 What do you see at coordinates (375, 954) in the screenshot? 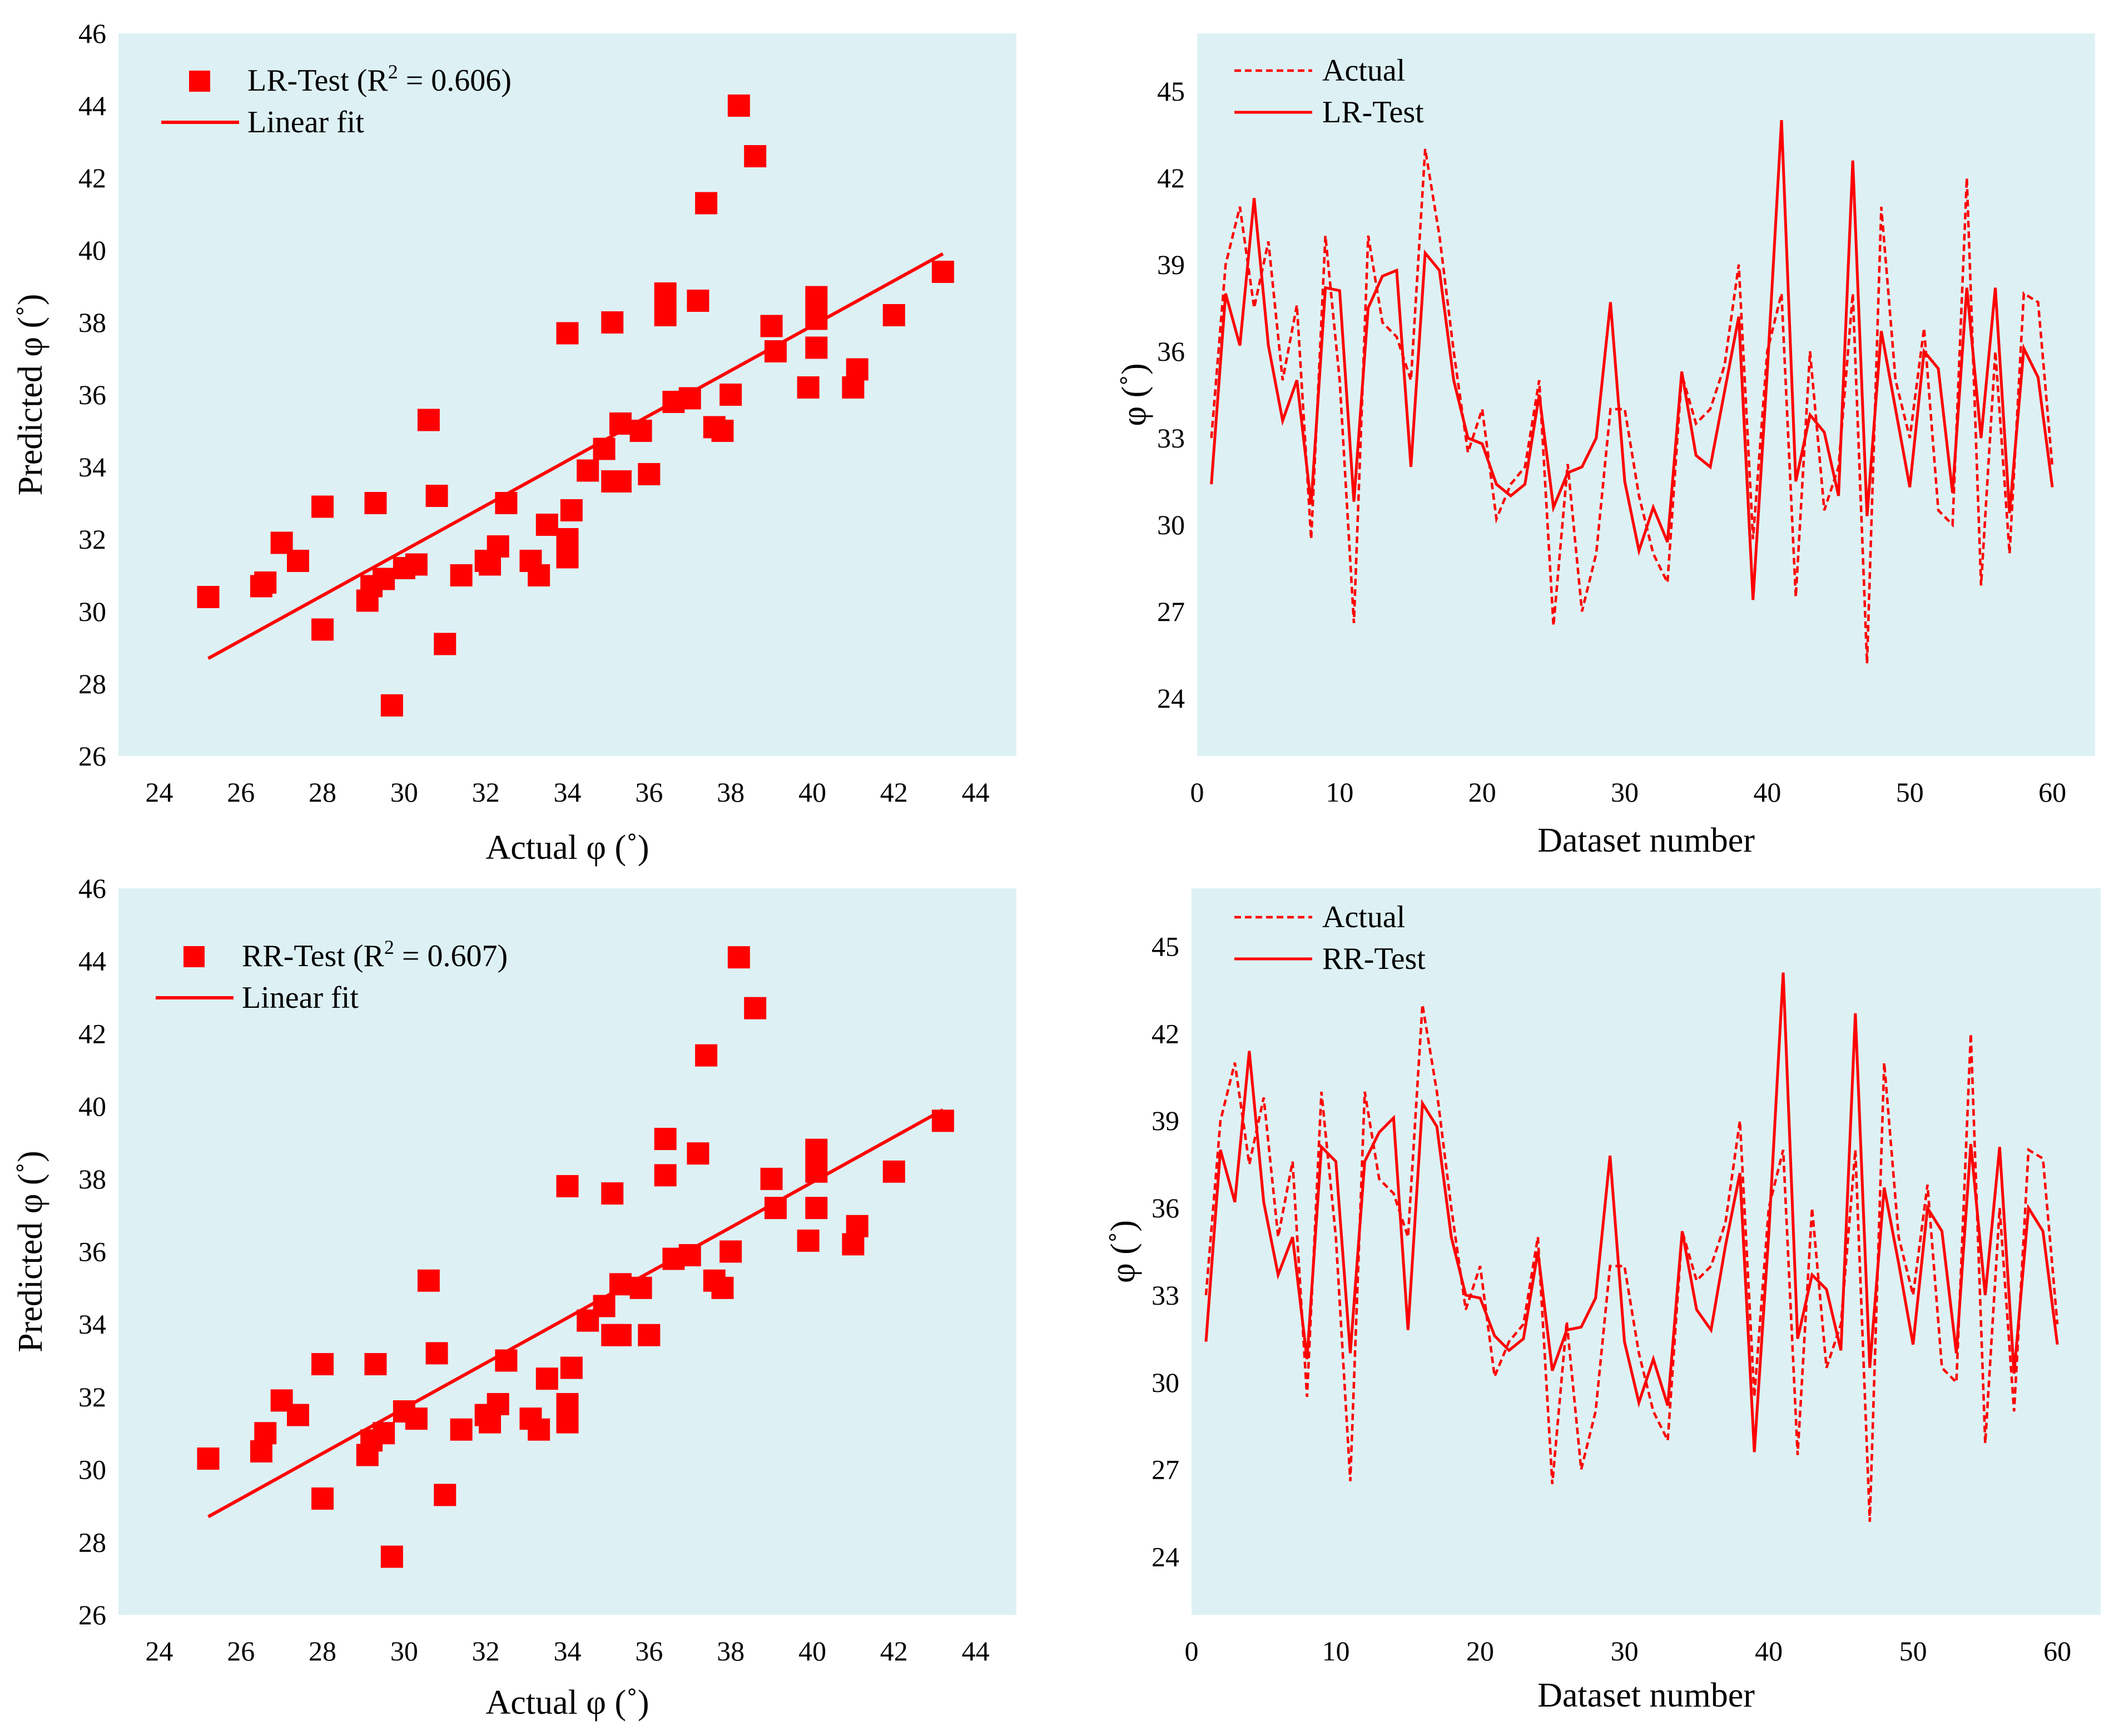
I see `legend-marker-label: RR-Test (R2 = 0.607)` at bounding box center [375, 954].